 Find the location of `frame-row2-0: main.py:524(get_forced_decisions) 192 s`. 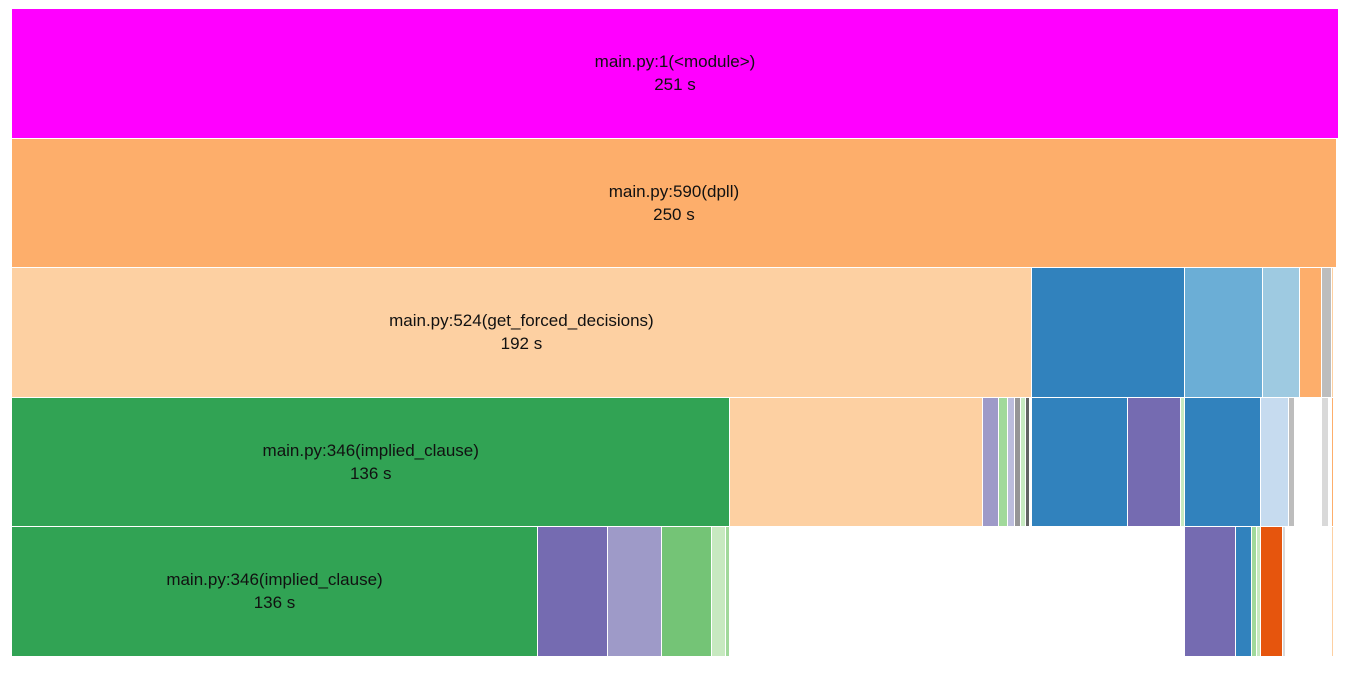

frame-row2-0: main.py:524(get_forced_decisions) 192 s is located at coordinates (522, 333).